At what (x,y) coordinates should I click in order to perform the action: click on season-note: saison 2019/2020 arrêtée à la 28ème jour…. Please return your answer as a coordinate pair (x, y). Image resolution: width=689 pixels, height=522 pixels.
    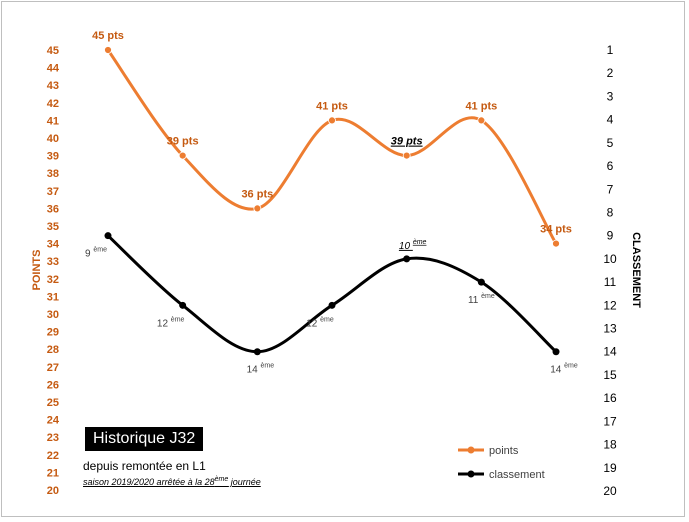
    Looking at the image, I should click on (172, 481).